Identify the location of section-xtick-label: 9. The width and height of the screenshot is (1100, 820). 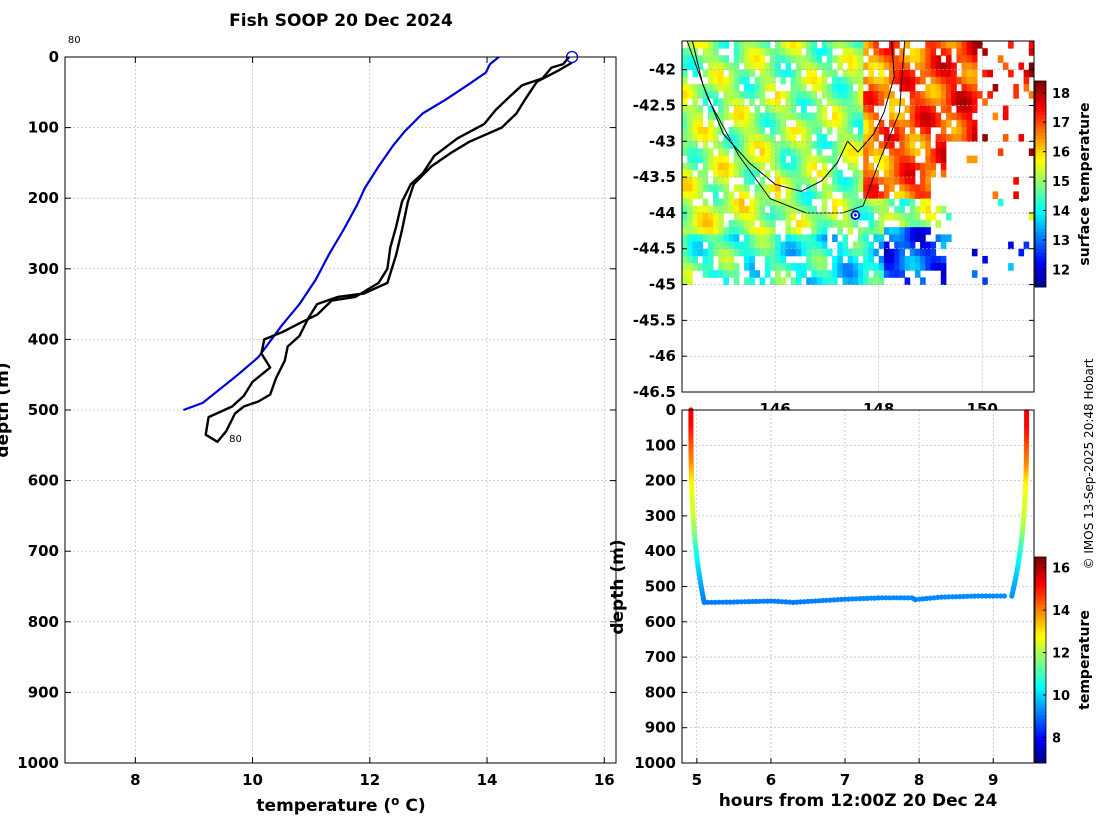
(993, 780).